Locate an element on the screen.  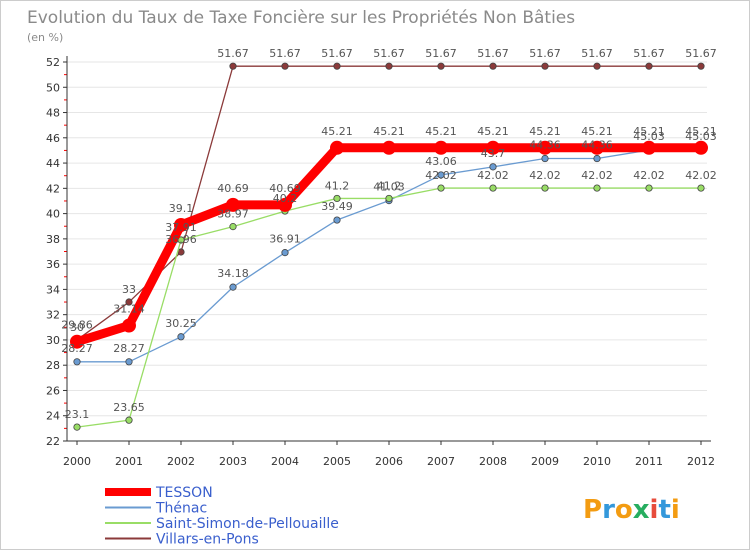
logo-letter: r is located at coordinates (608, 510).